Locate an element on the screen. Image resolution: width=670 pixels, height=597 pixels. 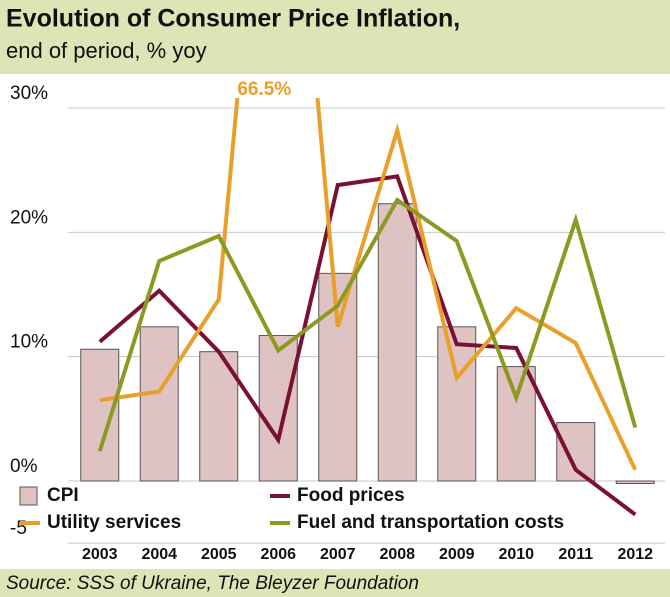
legend-swatch is located at coordinates (28, 496).